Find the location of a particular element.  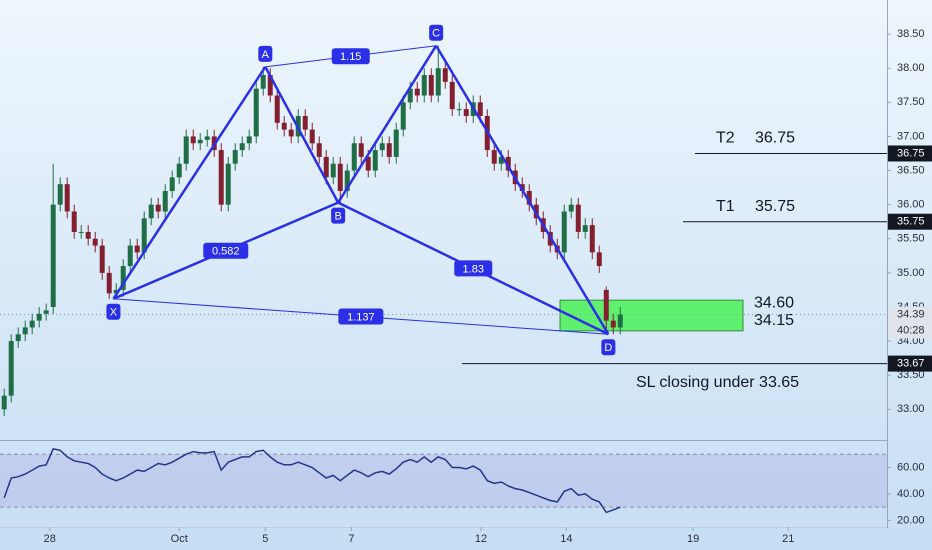

y-tick-label: 37.50 is located at coordinates (911, 102).